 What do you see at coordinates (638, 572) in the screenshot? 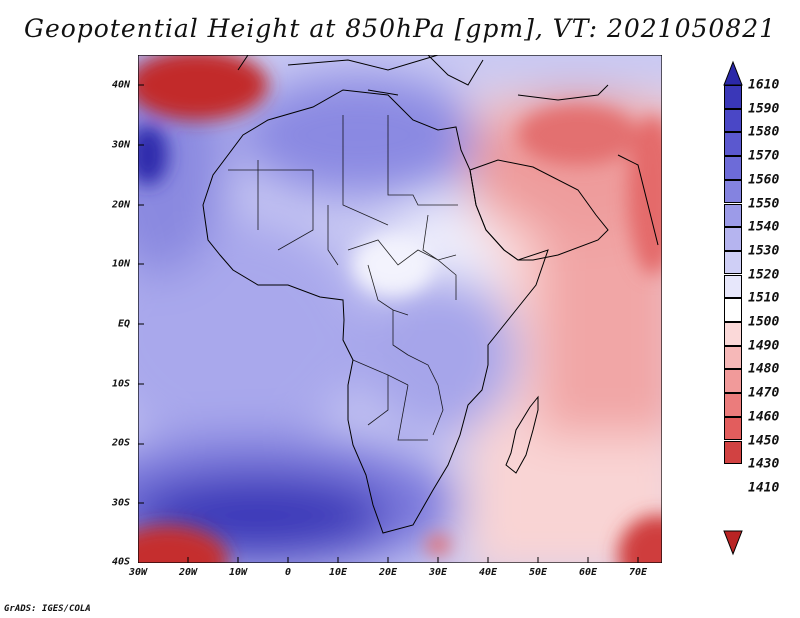
I see `lon-label-70e: 70E` at bounding box center [638, 572].